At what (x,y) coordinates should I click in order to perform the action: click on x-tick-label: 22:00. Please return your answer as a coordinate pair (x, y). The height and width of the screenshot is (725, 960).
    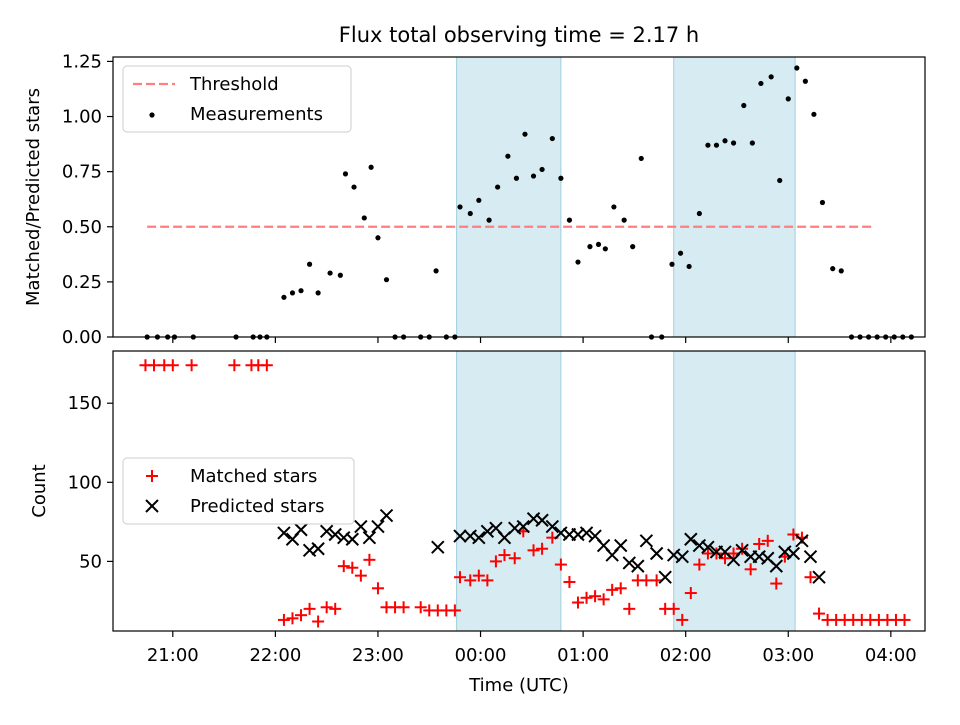
    Looking at the image, I should click on (275, 655).